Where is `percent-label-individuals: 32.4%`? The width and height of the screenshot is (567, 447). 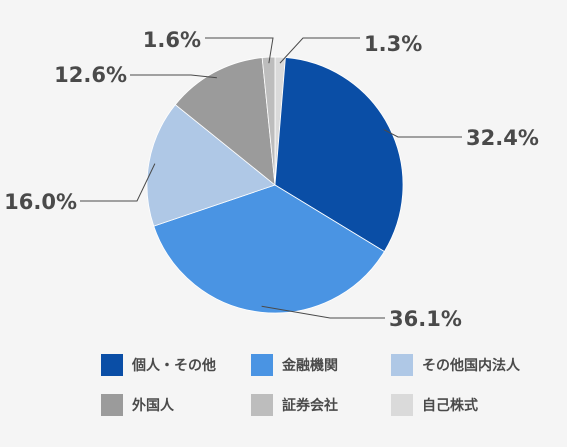
percent-label-individuals: 32.4% is located at coordinates (502, 138).